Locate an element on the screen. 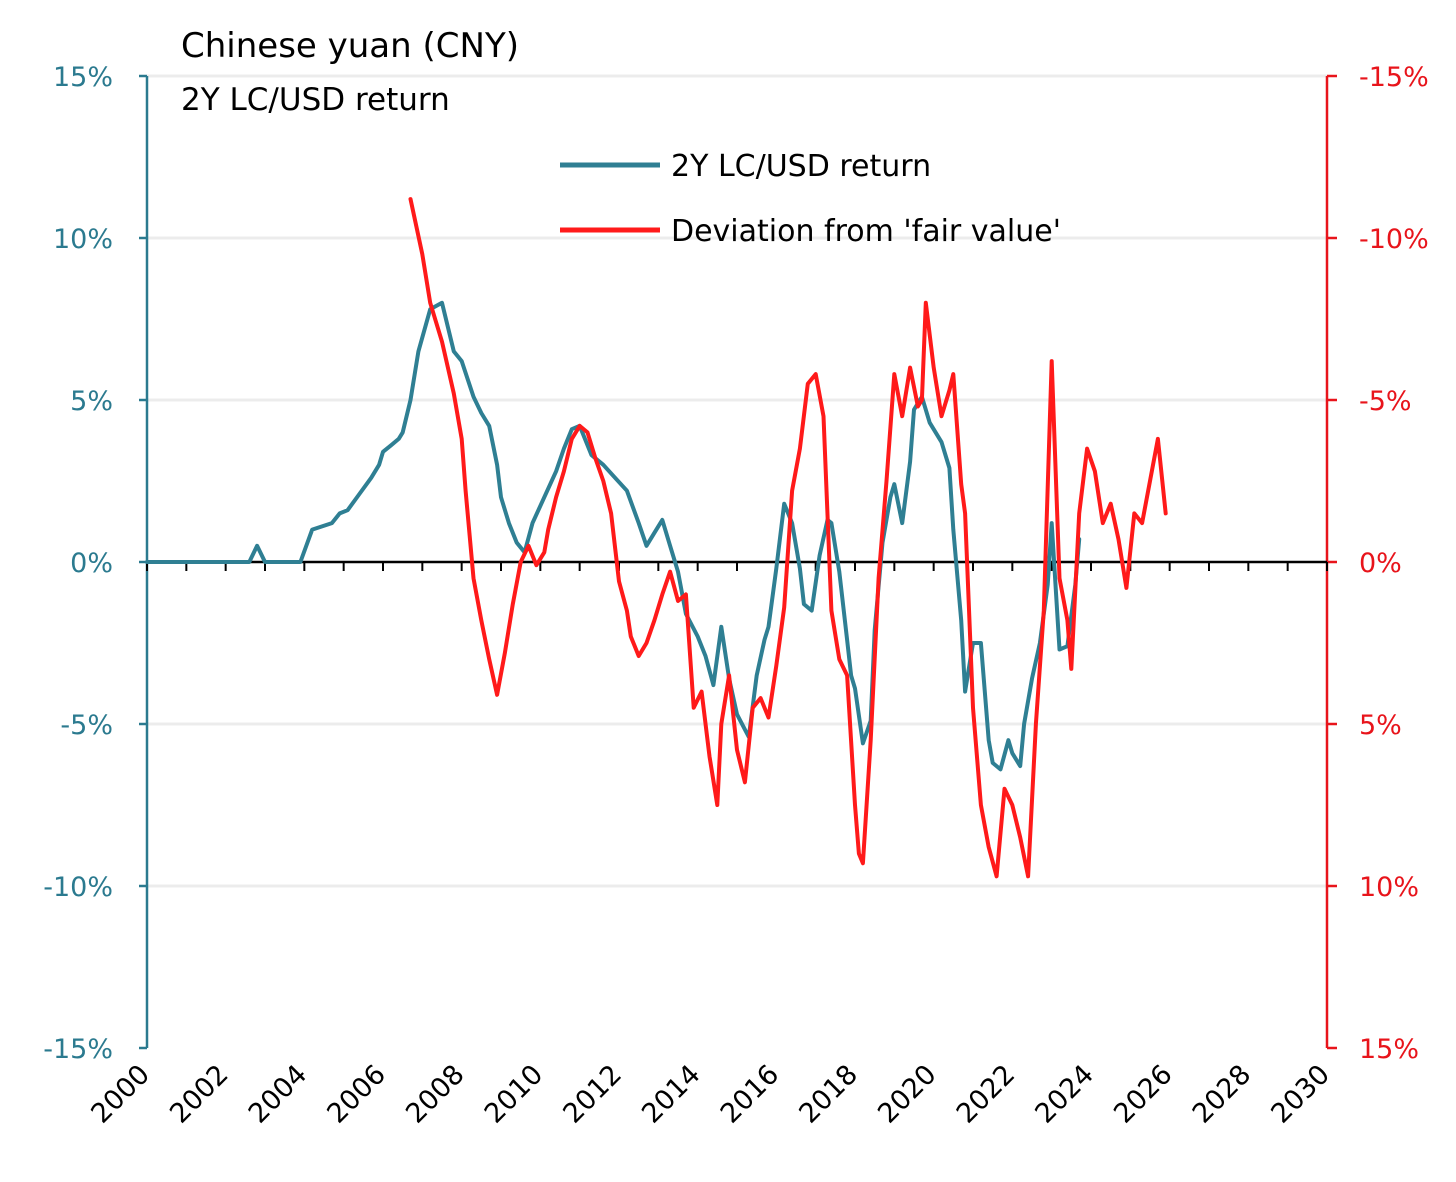 The image size is (1456, 1182). left-axis-tick-label: -5% is located at coordinates (86, 725).